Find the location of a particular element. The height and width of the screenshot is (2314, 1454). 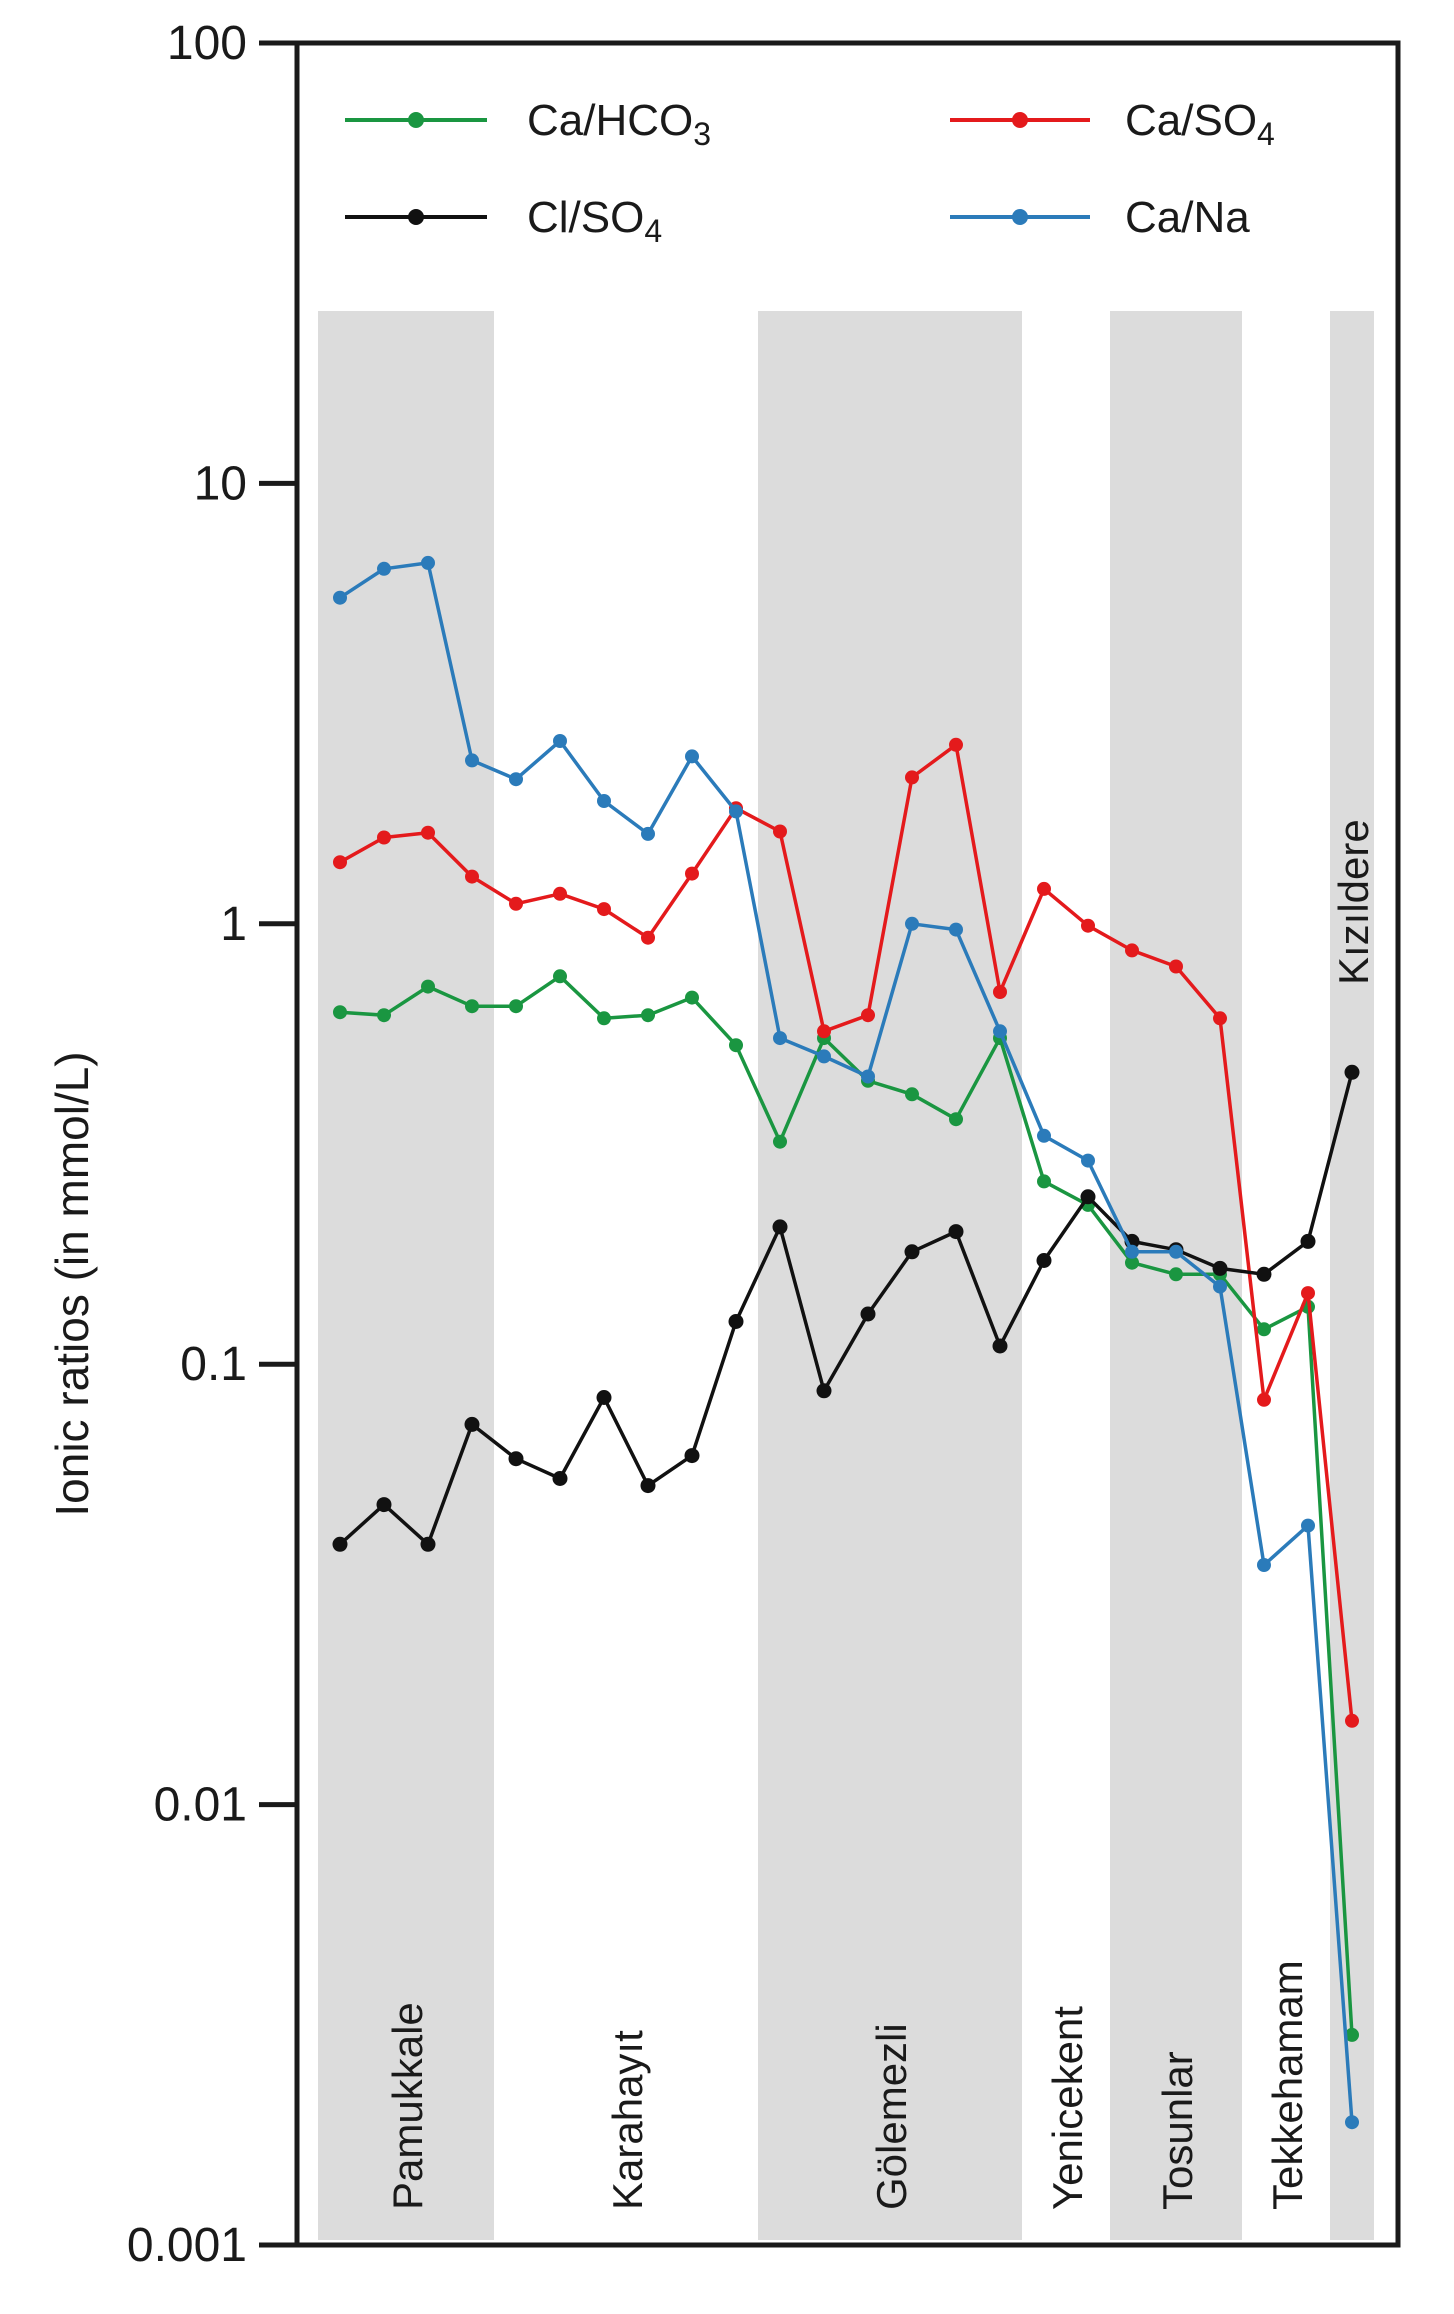

y-tick-label: 1 is located at coordinates (233, 924).